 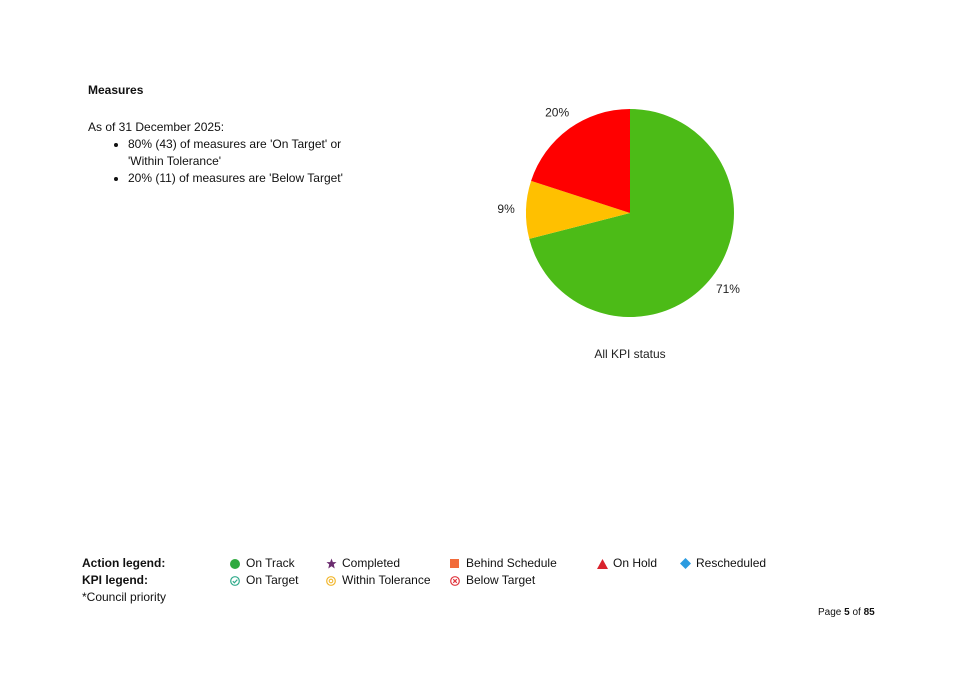 I want to click on pie-label-on-target: 71%, so click(x=728, y=289).